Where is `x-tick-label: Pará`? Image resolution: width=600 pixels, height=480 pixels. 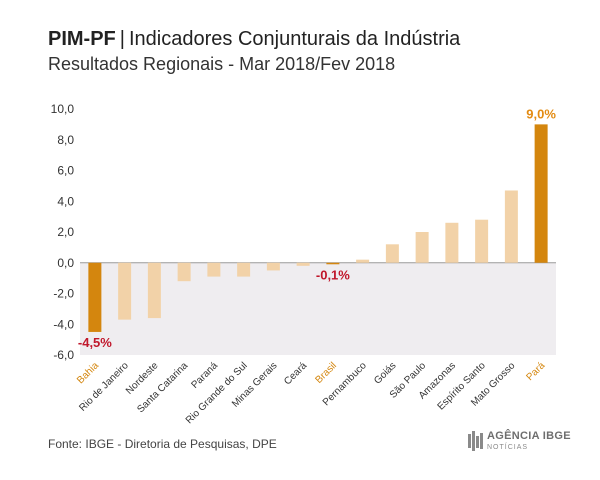
x-tick-label: Pará is located at coordinates (536, 371).